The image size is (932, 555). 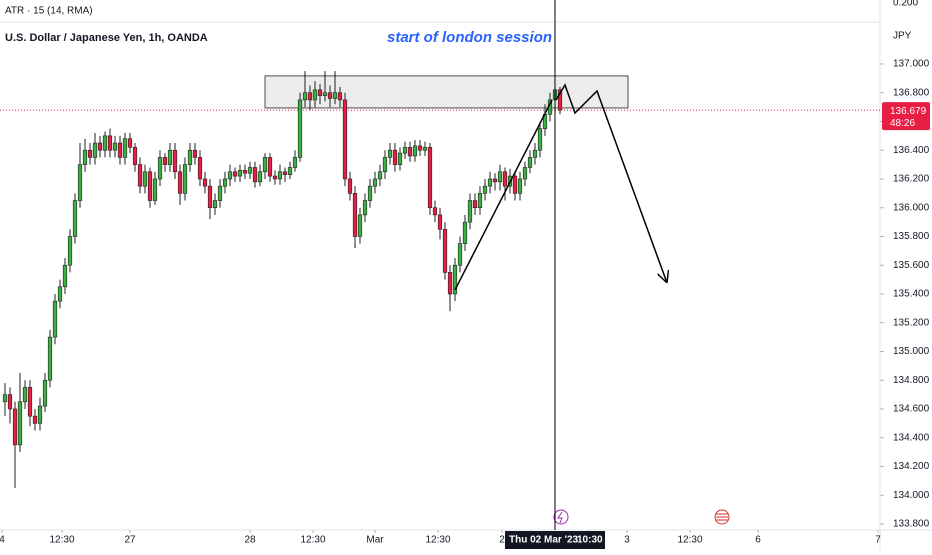 I want to click on last-price-tag, so click(x=906, y=116).